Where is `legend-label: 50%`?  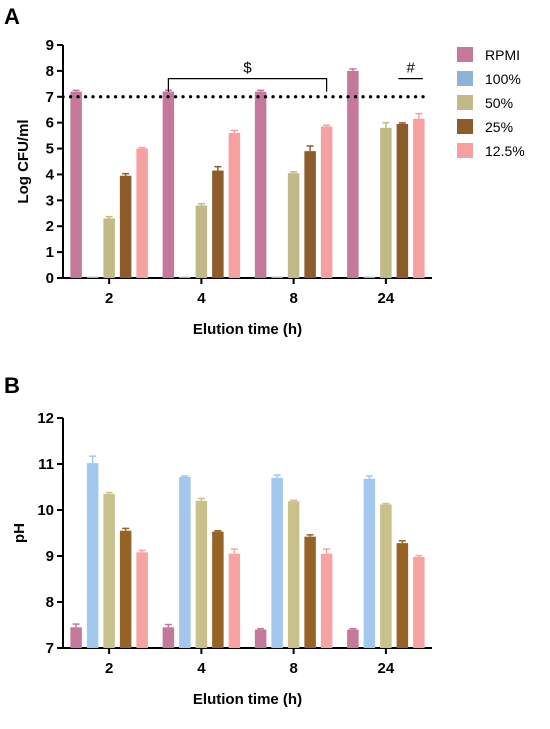
legend-label: 50% is located at coordinates (499, 103).